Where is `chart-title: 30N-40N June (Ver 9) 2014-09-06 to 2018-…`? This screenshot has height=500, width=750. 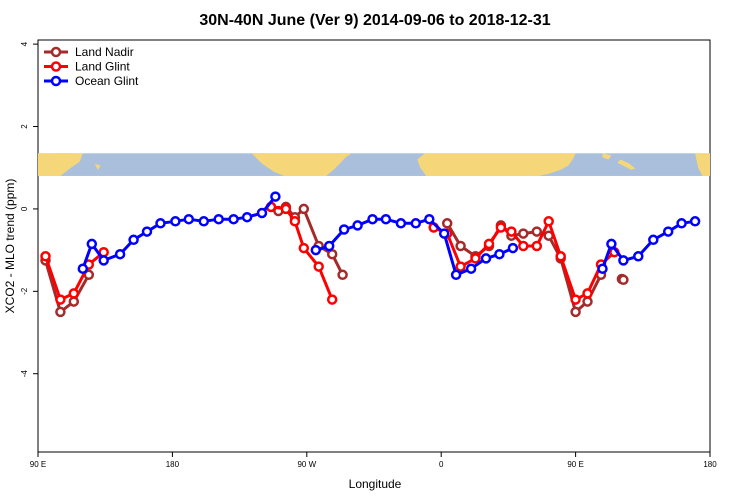 chart-title: 30N-40N June (Ver 9) 2014-09-06 to 2018-… is located at coordinates (374, 20).